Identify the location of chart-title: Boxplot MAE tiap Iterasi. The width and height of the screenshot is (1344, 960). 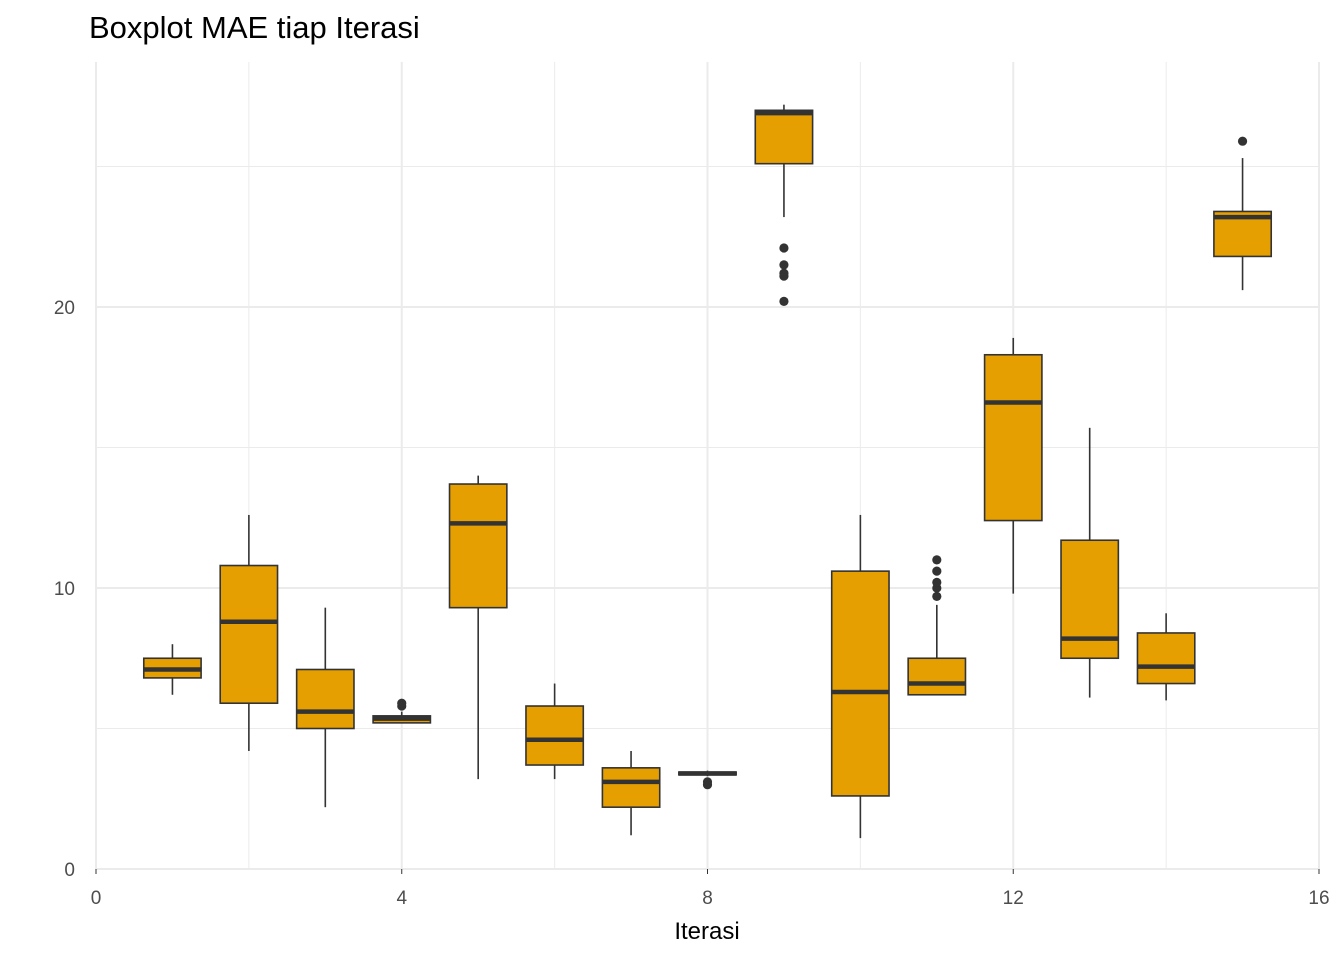
(254, 27).